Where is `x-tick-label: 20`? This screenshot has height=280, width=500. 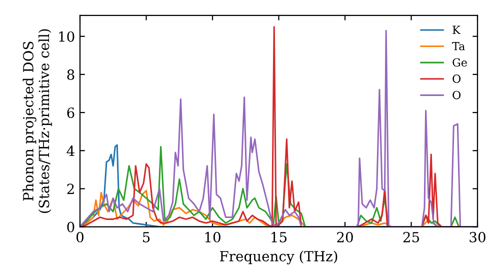
x-tick-label: 20 is located at coordinates (345, 237).